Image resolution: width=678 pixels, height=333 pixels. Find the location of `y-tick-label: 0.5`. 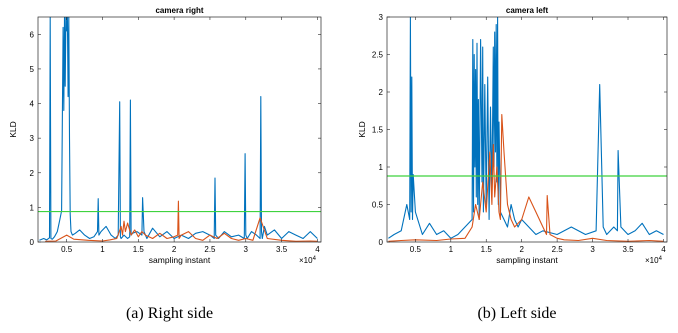

y-tick-label: 0.5 is located at coordinates (378, 205).